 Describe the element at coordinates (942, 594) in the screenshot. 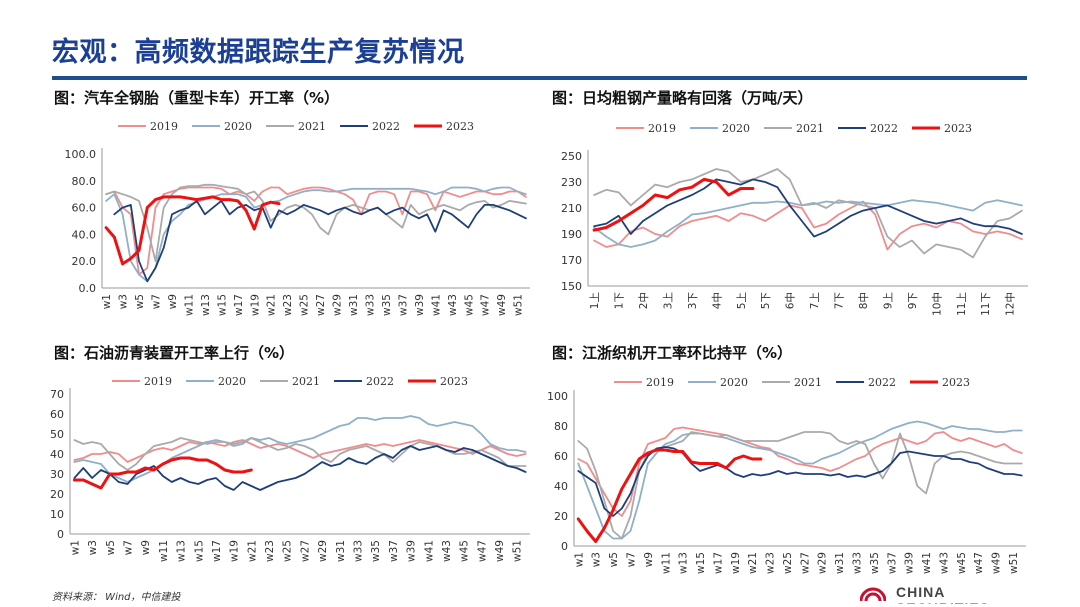

I see `logo-text: CHINA SECURITIES` at that location.